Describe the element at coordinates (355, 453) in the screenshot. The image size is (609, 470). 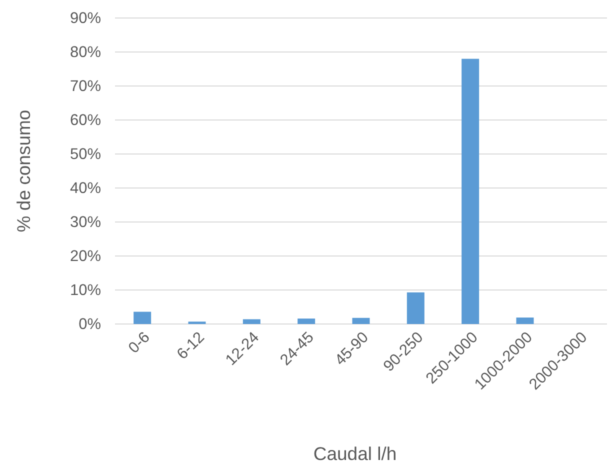
I see `x-axis-title: Caudal l/h` at that location.